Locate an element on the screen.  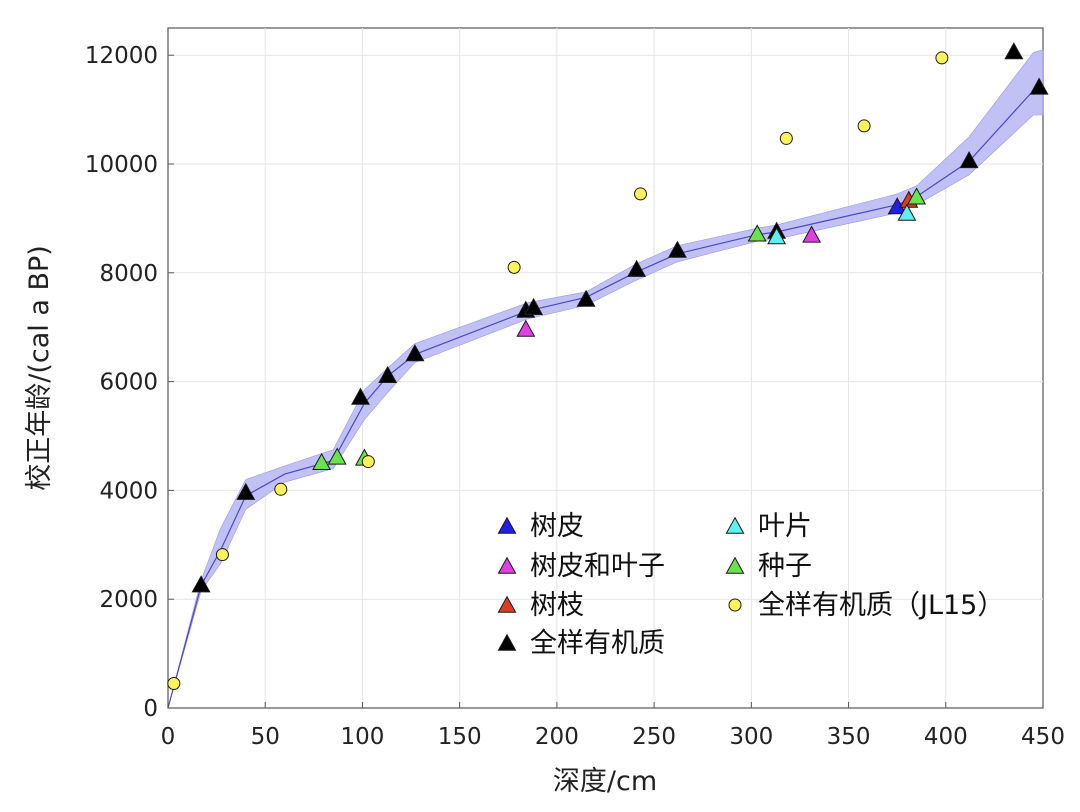
y-tick-label: 8000 is located at coordinates (128, 274).